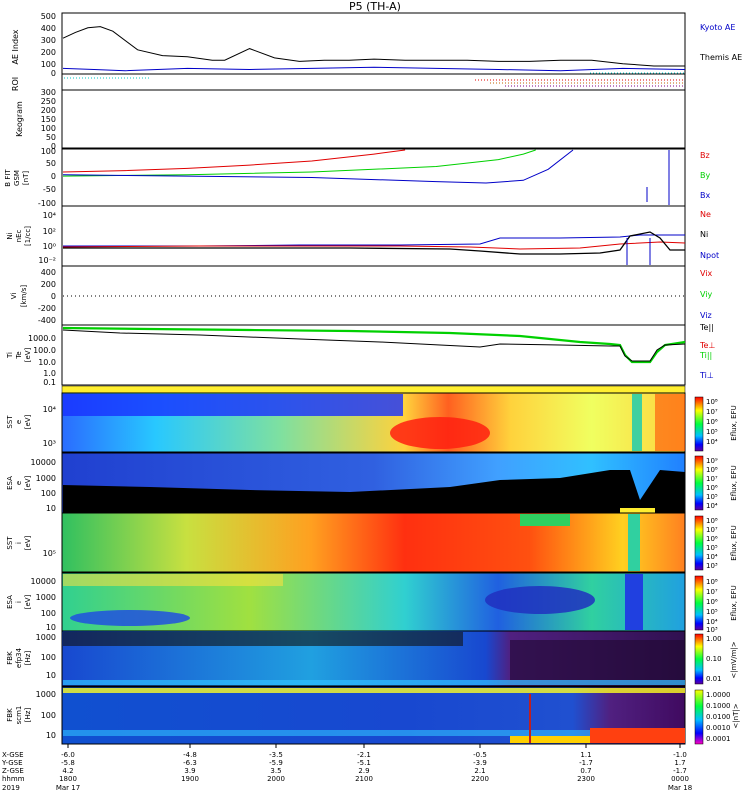  I want to click on esa-i-cbar-tick: 10⁴, so click(712, 622).